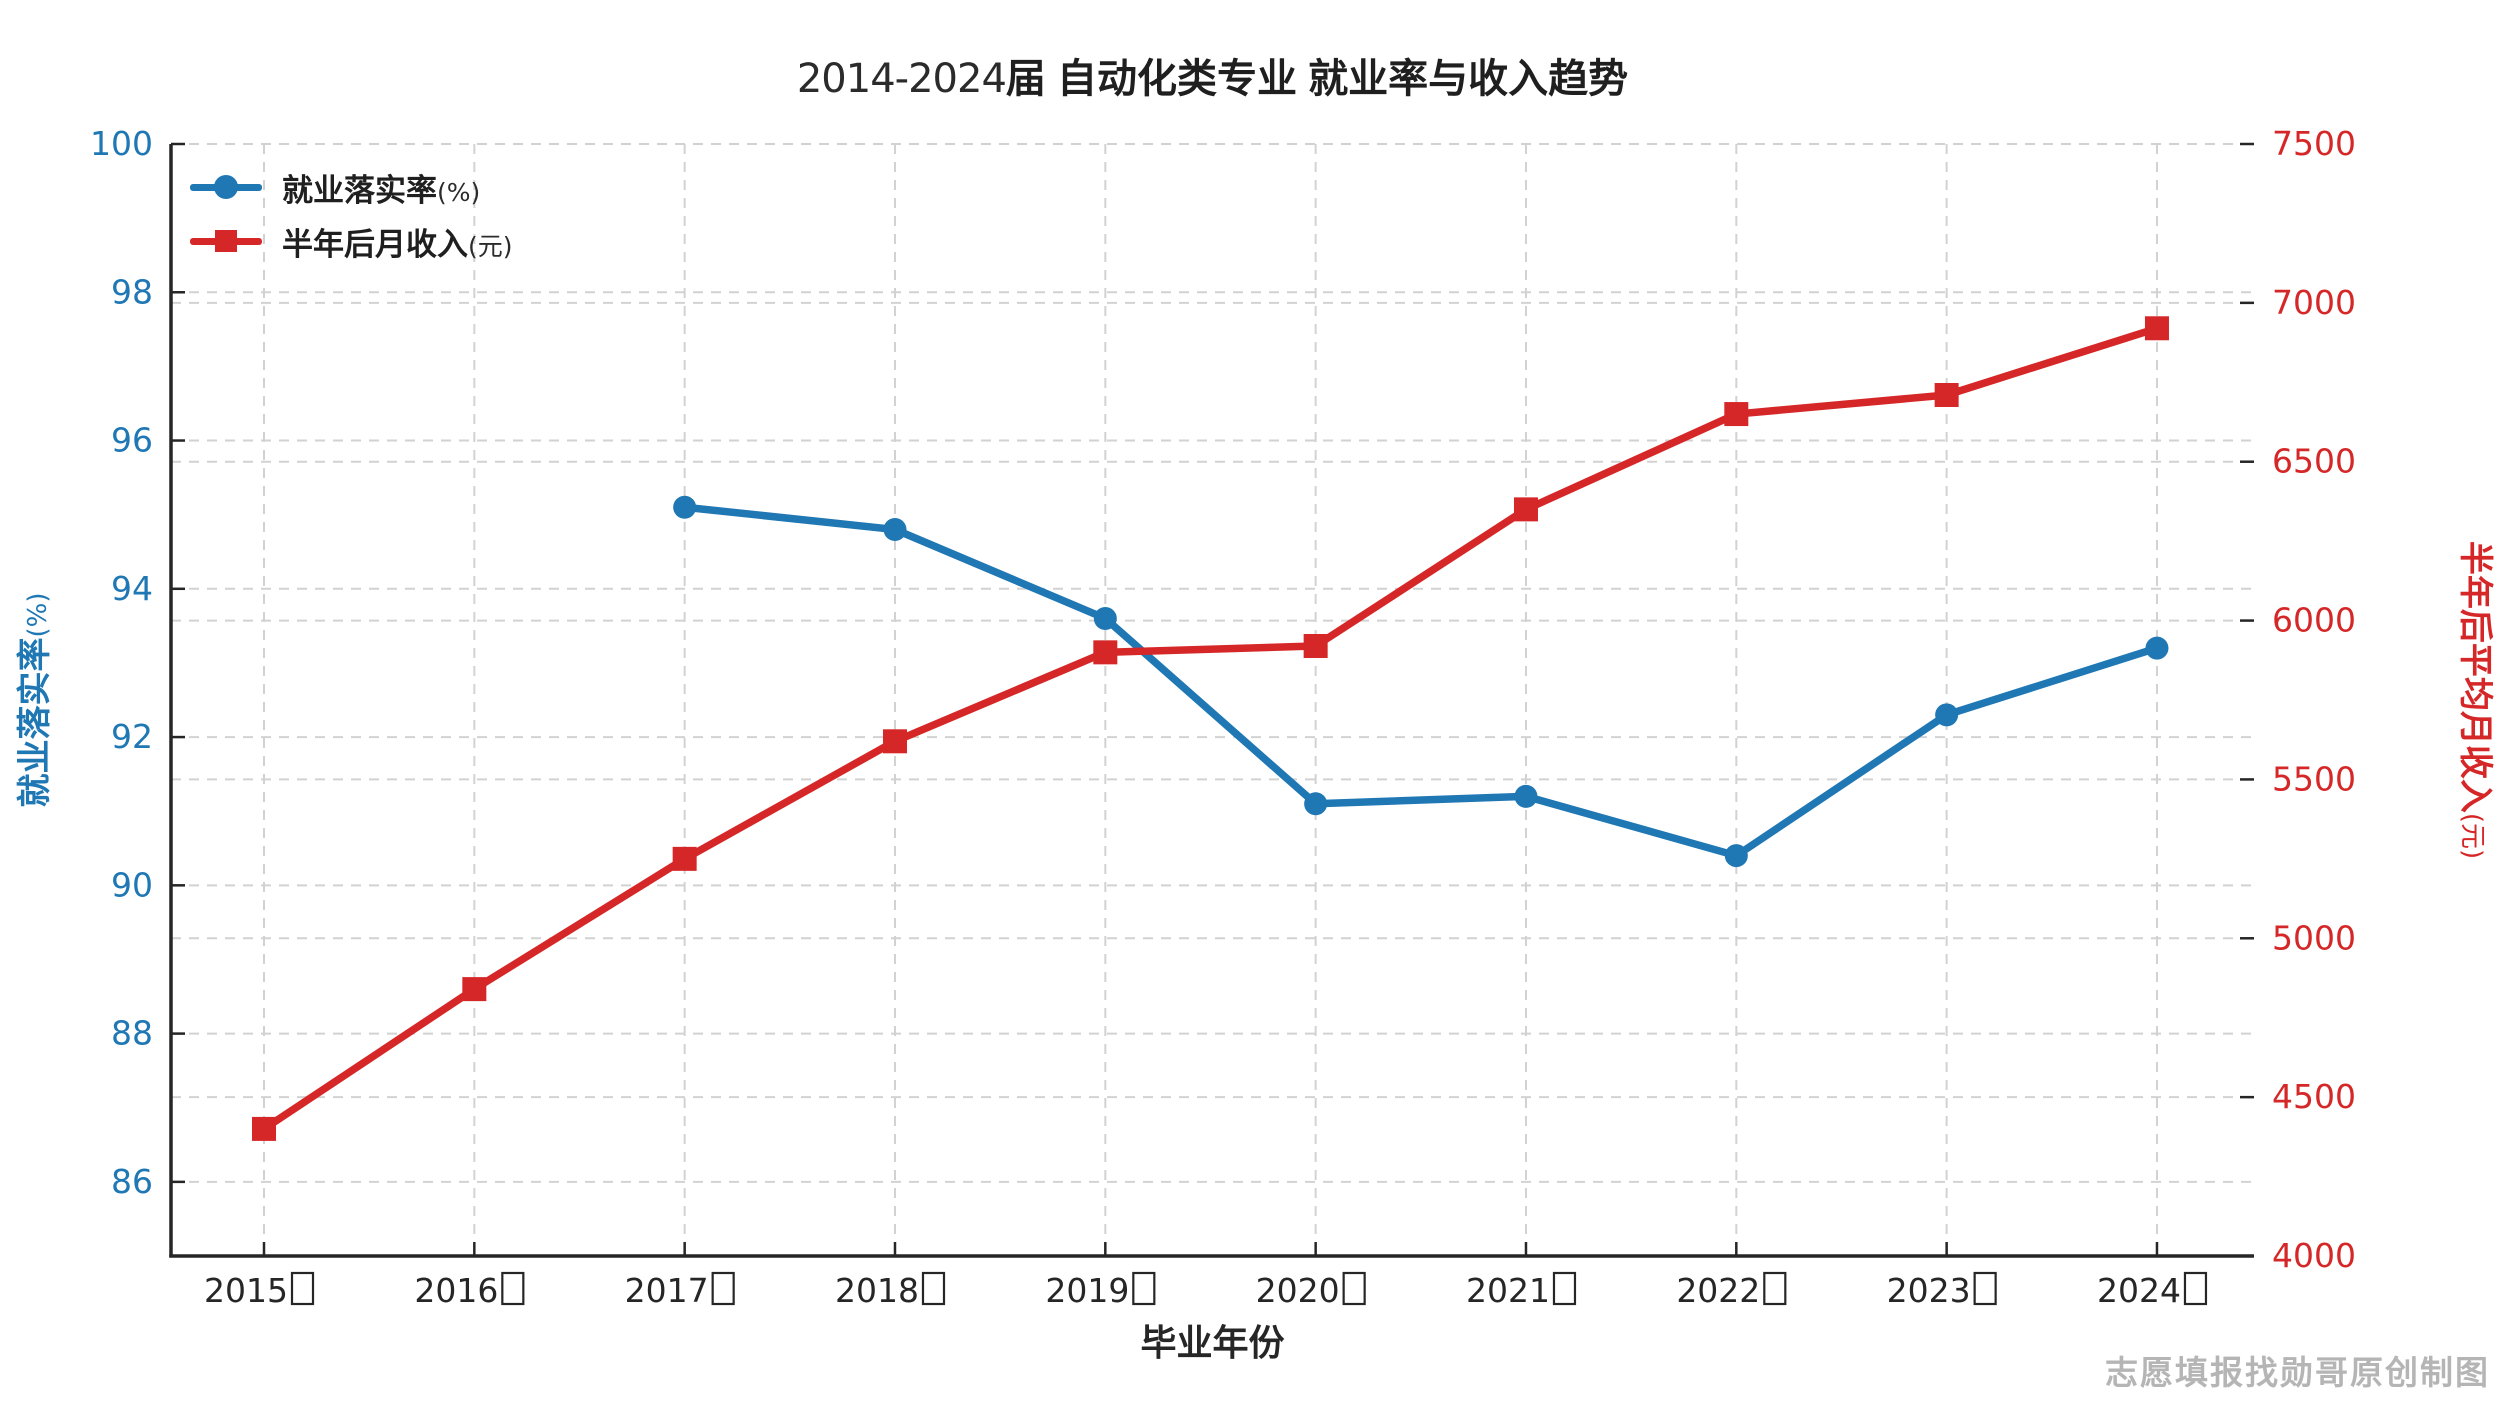 Image resolution: width=2520 pixels, height=1416 pixels. What do you see at coordinates (121, 143) in the screenshot?
I see `left-tick-label: 100` at bounding box center [121, 143].